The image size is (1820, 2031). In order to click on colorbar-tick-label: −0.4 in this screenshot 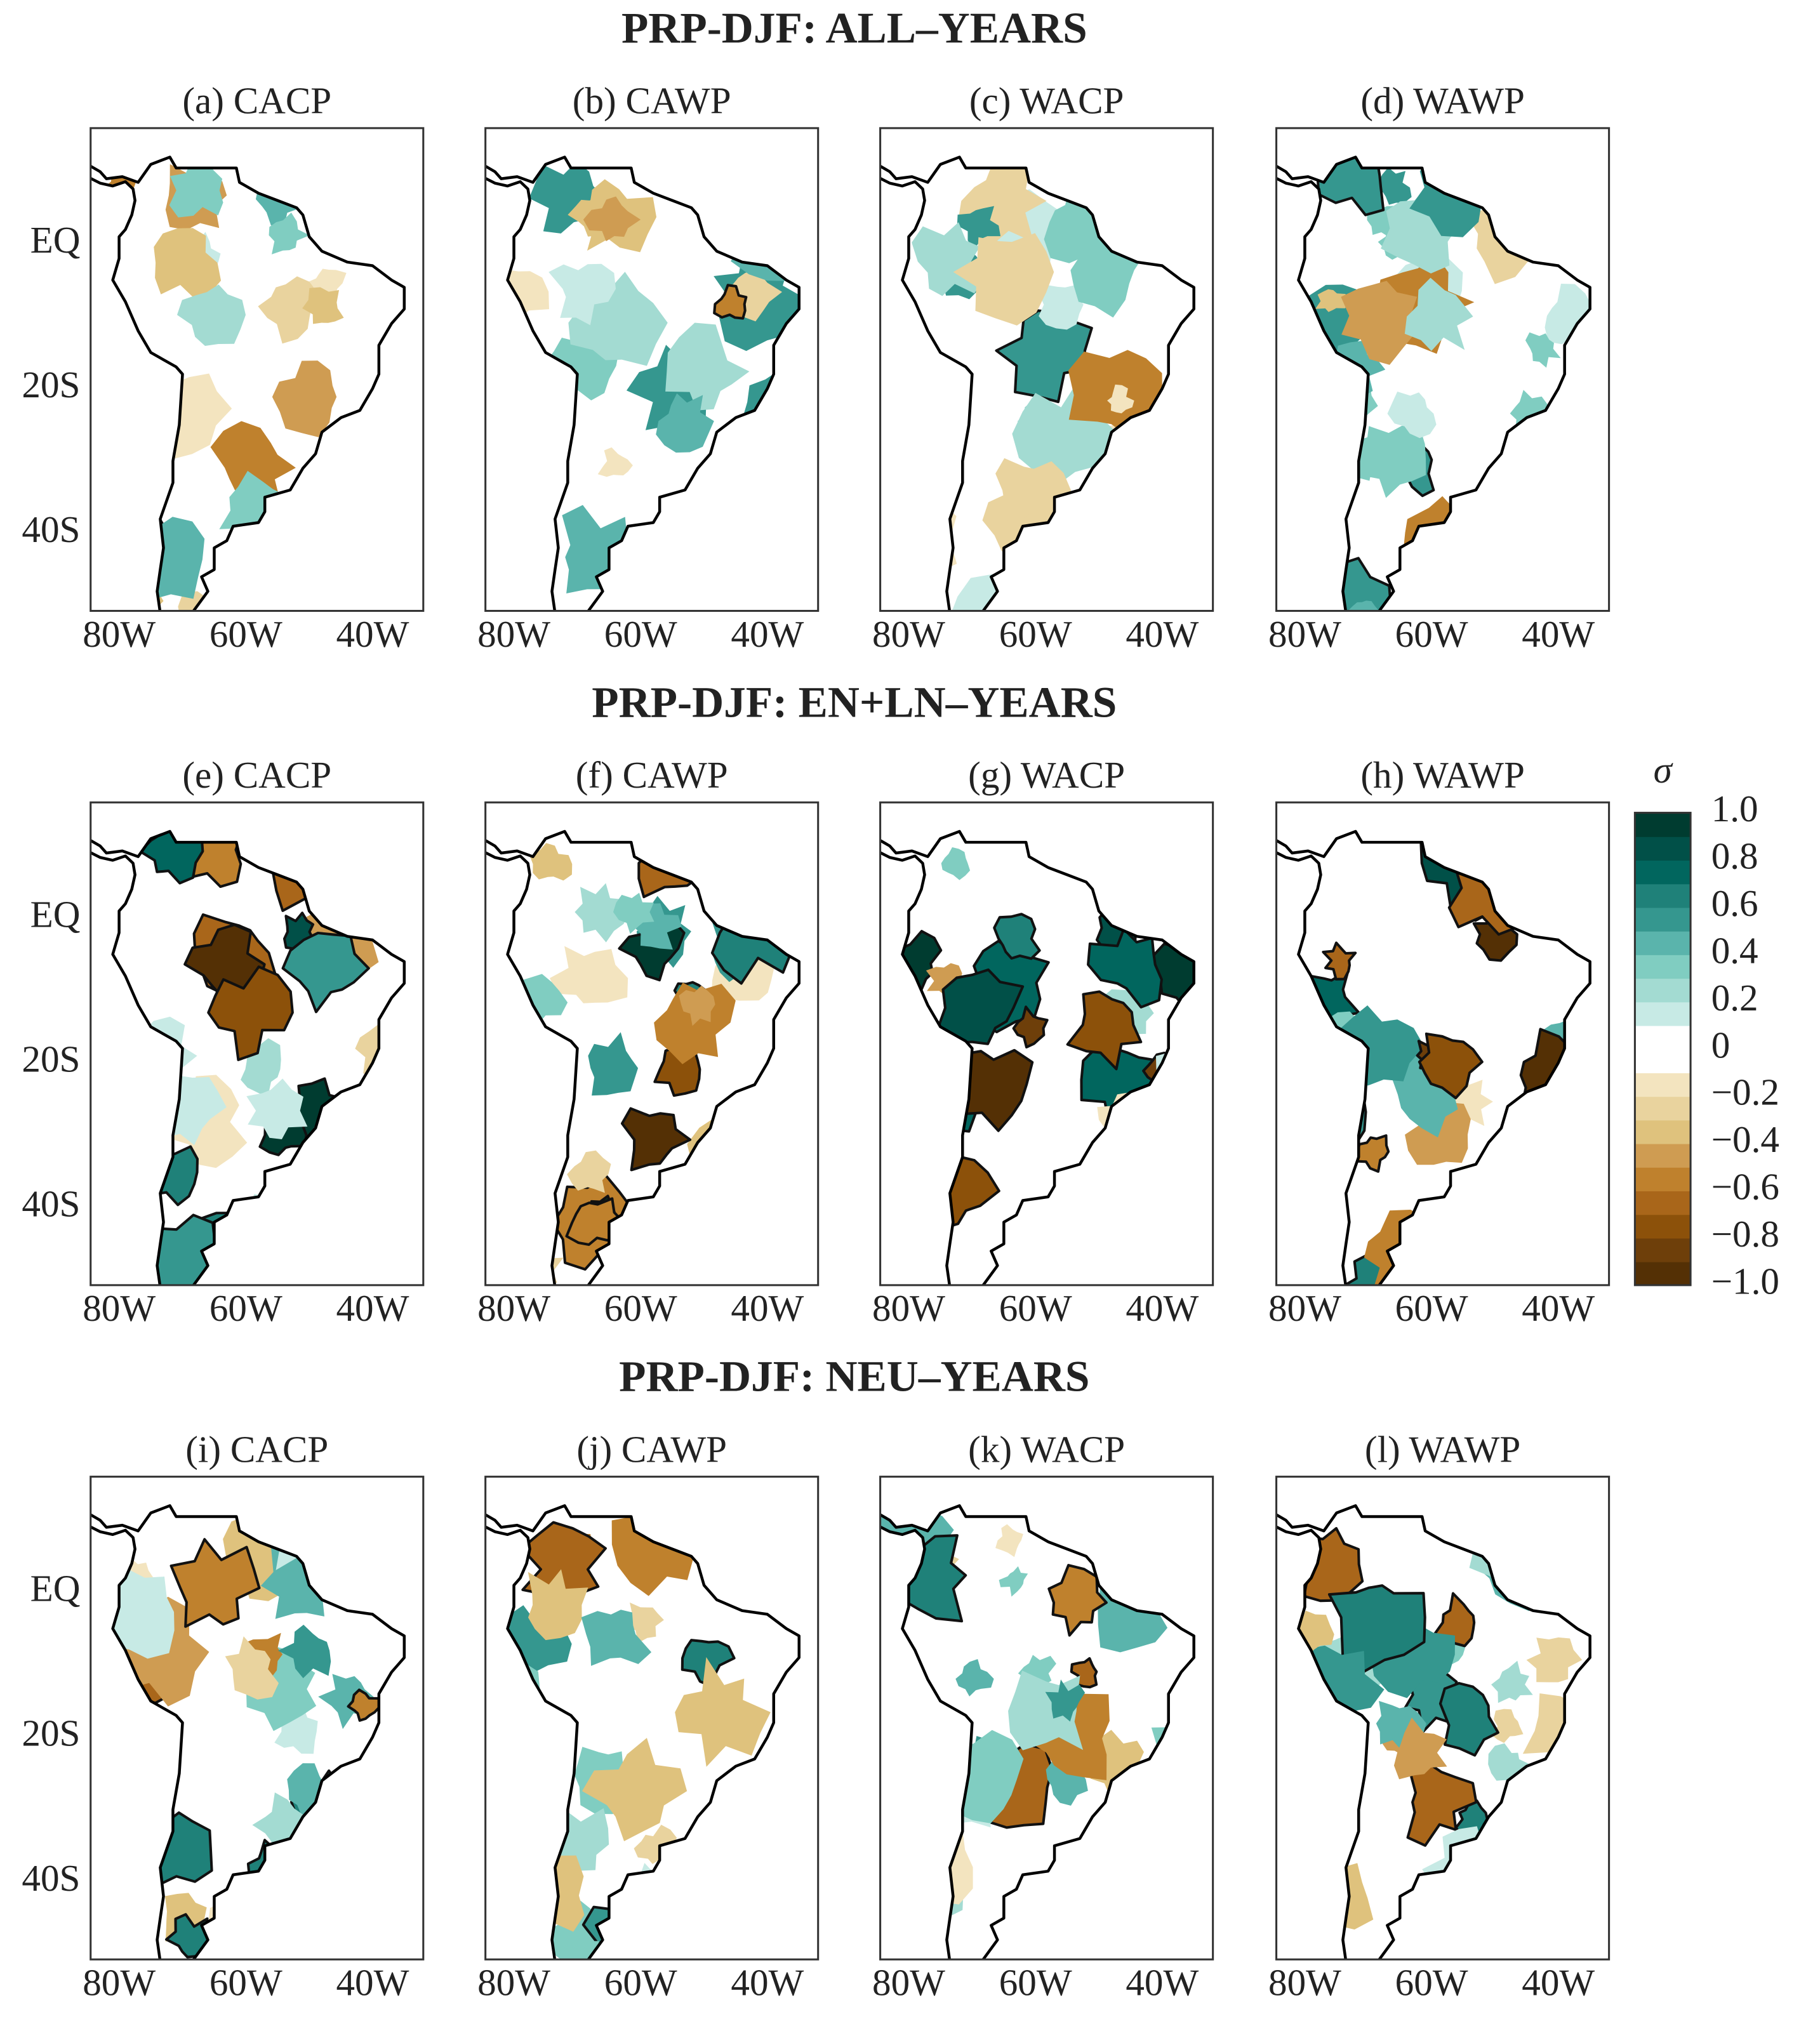, I will do `click(1745, 1139)`.